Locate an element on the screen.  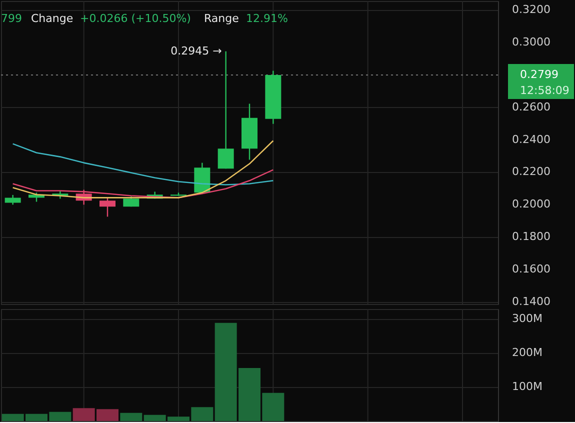
text: 12:58:09 is located at coordinates (545, 91).